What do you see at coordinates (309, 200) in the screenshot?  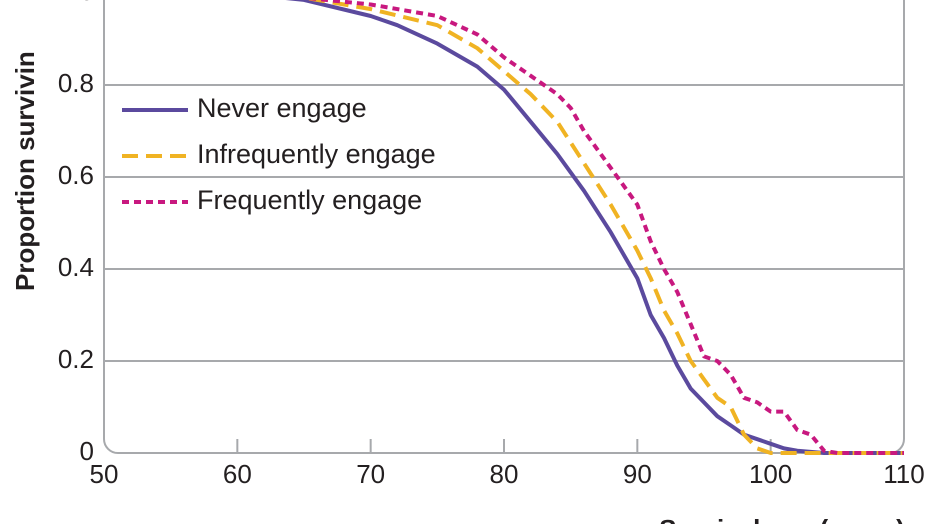 I see `legend-label: Frequently engage` at bounding box center [309, 200].